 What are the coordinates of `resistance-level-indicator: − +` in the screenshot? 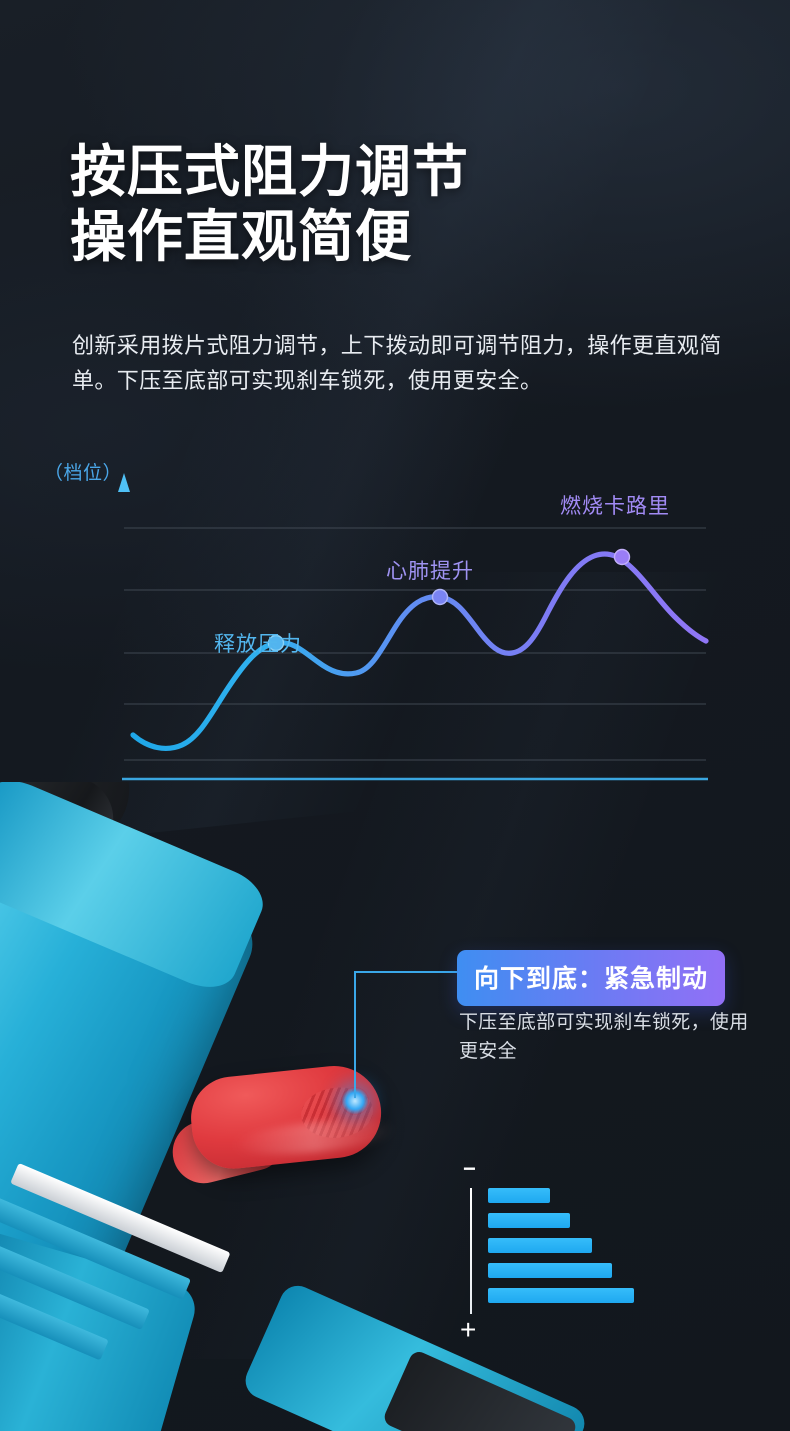 It's located at (544, 1253).